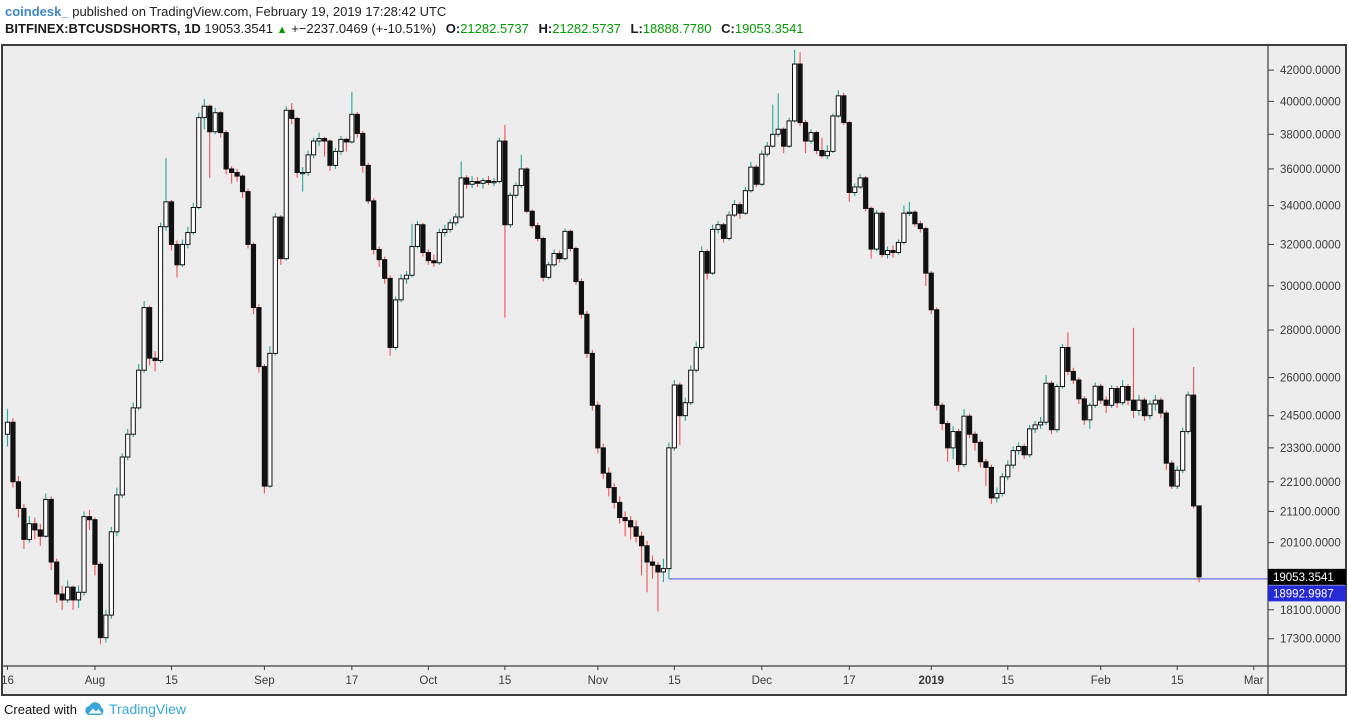 The image size is (1348, 727). What do you see at coordinates (239, 28) in the screenshot?
I see `last-value: 19053.3541` at bounding box center [239, 28].